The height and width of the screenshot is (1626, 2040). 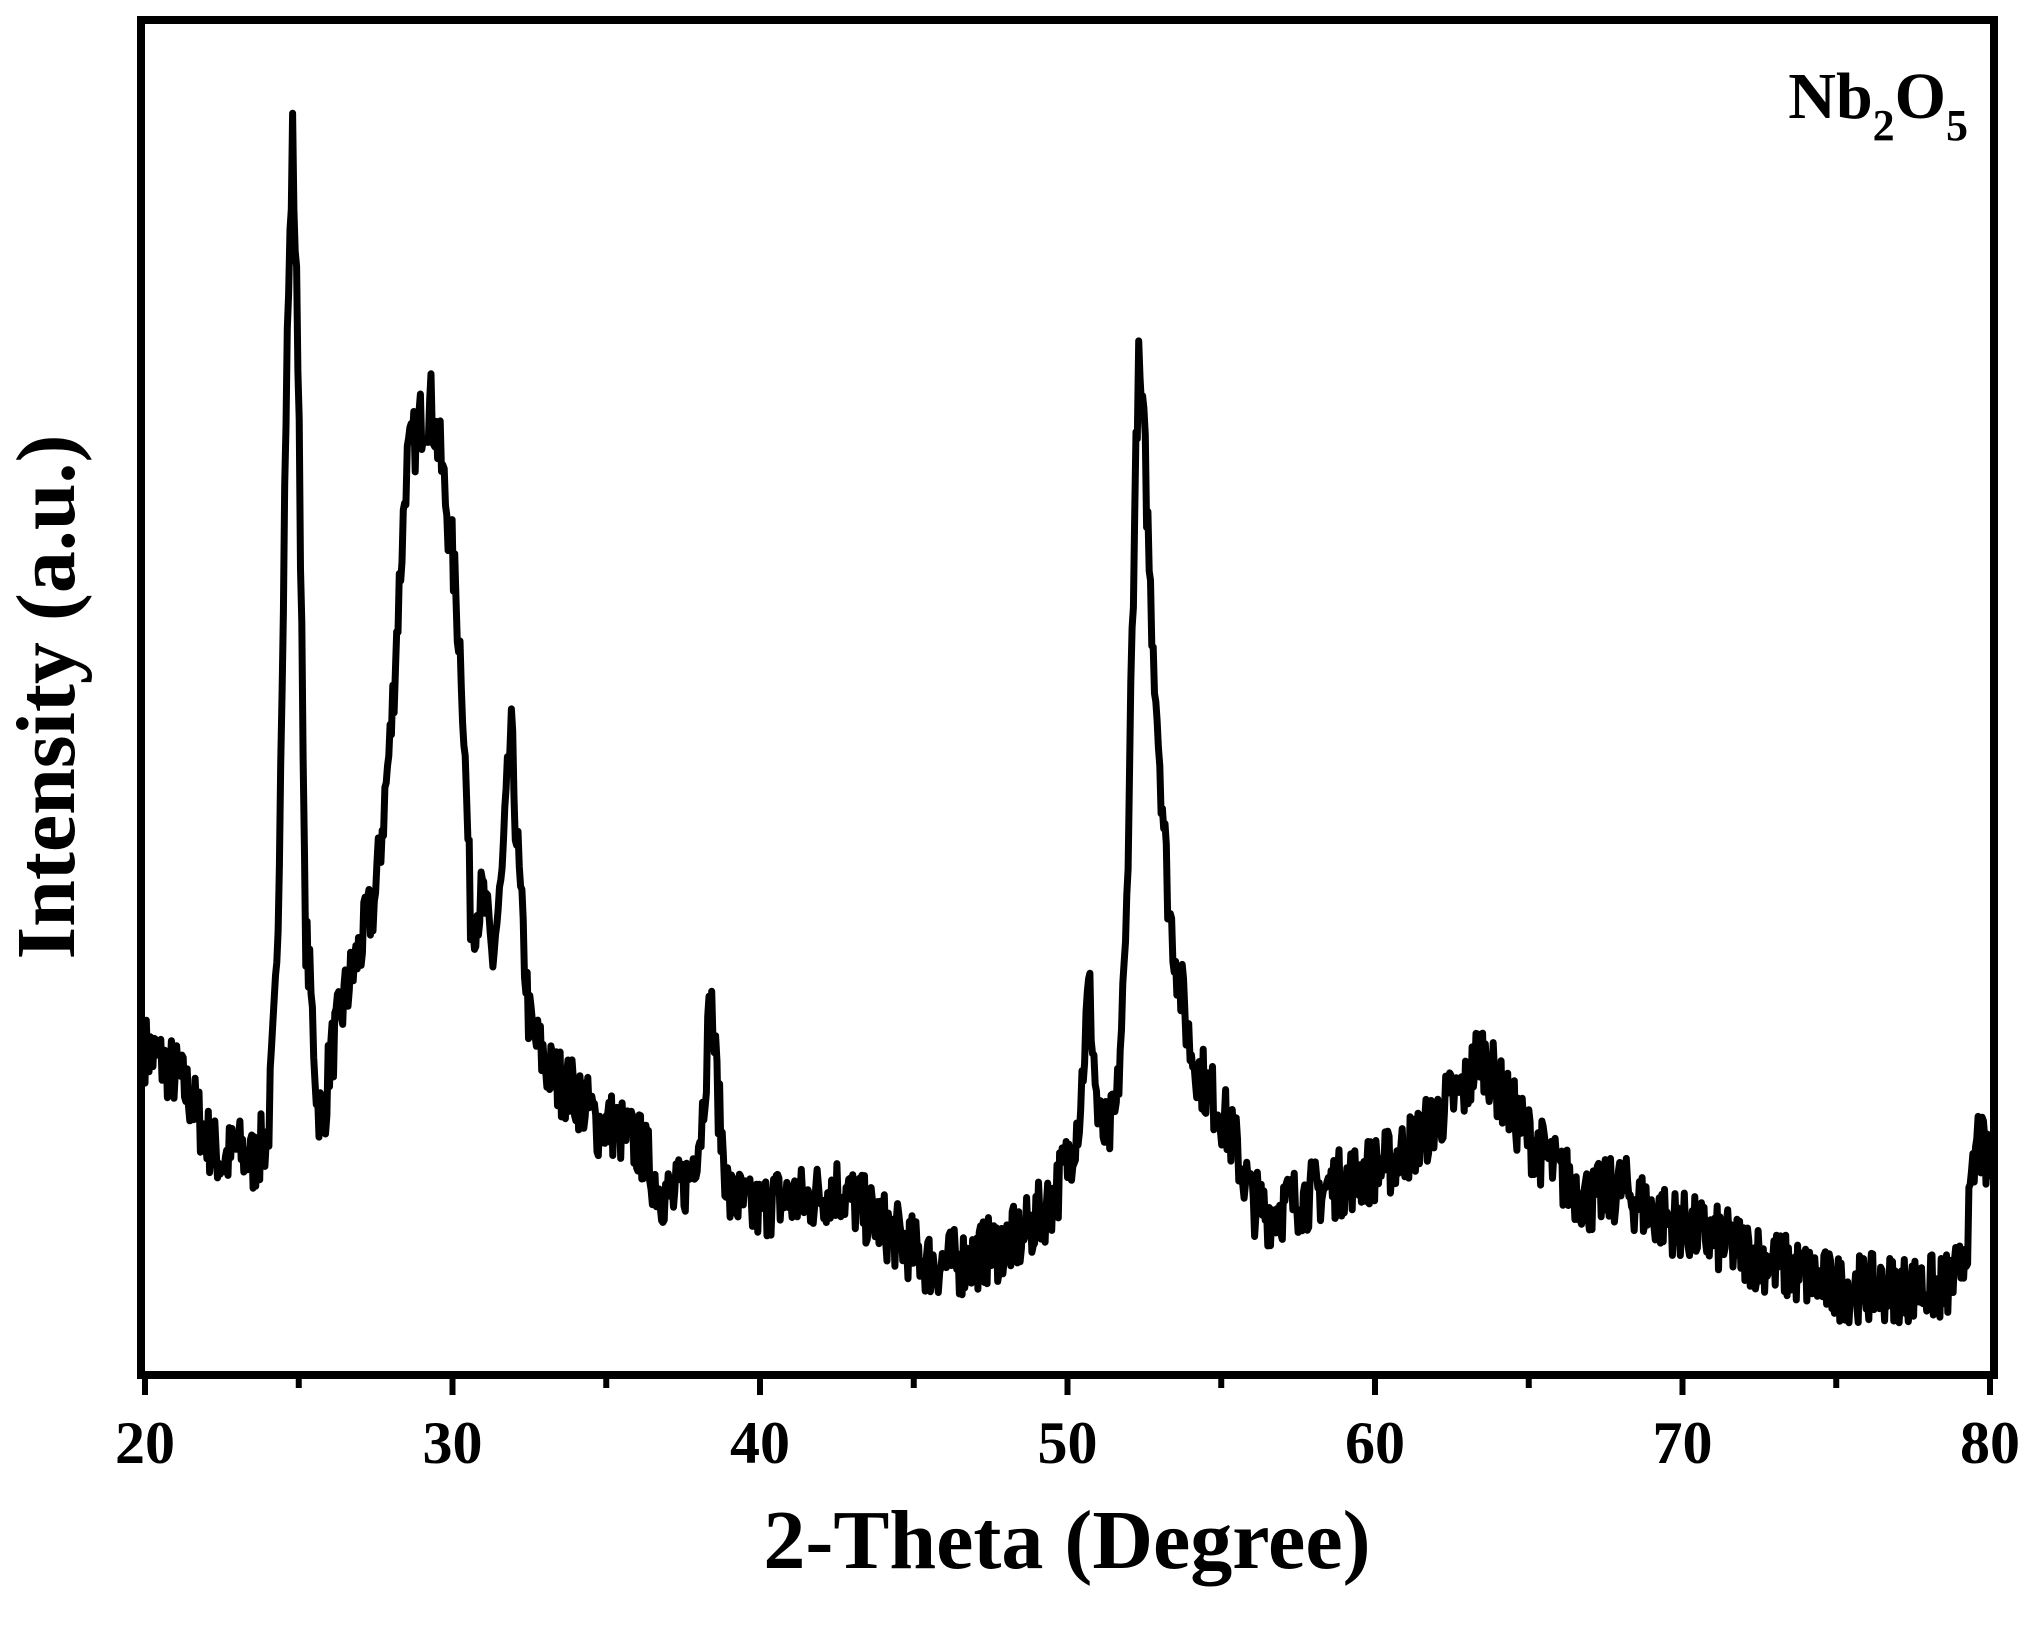 What do you see at coordinates (46, 696) in the screenshot?
I see `y-axis-title: Intensity (a.u.)` at bounding box center [46, 696].